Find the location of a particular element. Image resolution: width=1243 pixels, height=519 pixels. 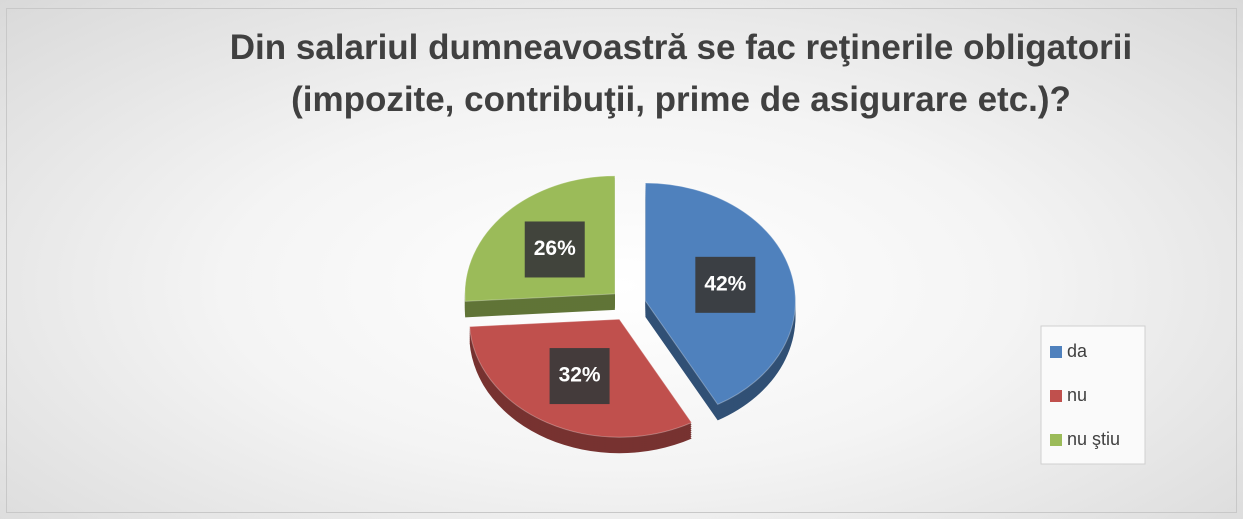

data-label: 26% is located at coordinates (555, 248).